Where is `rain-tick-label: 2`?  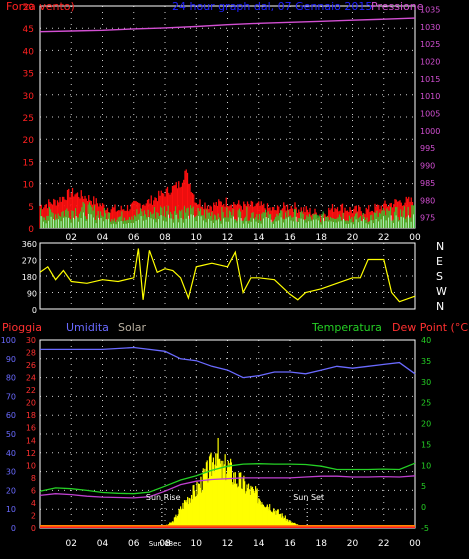 rain-tick-label: 2 is located at coordinates (33, 515).